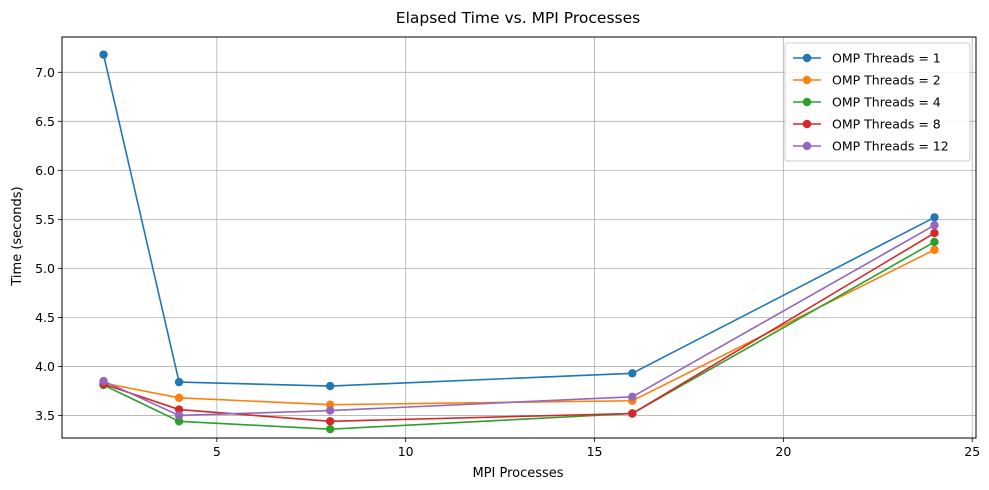 This screenshot has width=989, height=490. Describe the element at coordinates (890, 146) in the screenshot. I see `legend-label: OMP Threads = 12` at that location.